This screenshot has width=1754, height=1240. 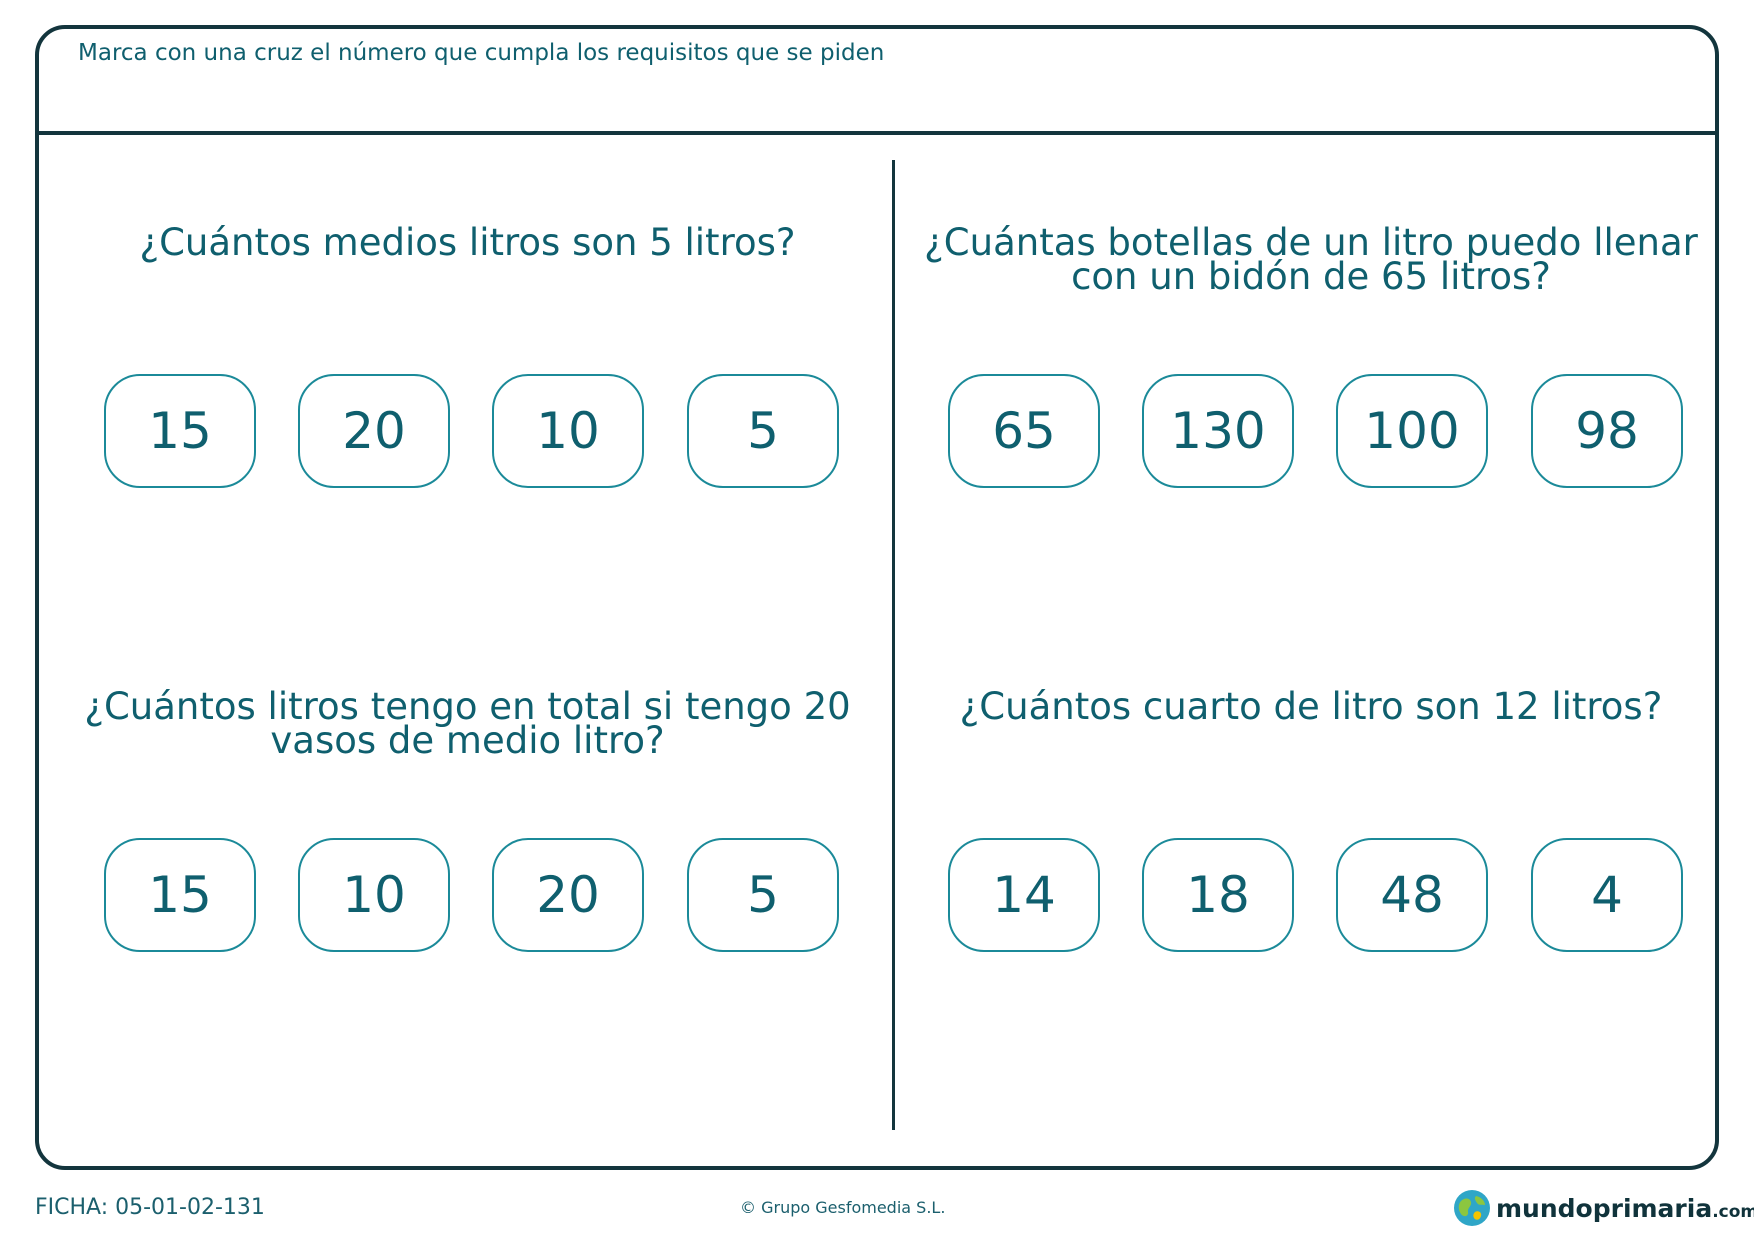 I want to click on copyright-text: © Grupo Gesfomedia S.L., so click(x=843, y=1207).